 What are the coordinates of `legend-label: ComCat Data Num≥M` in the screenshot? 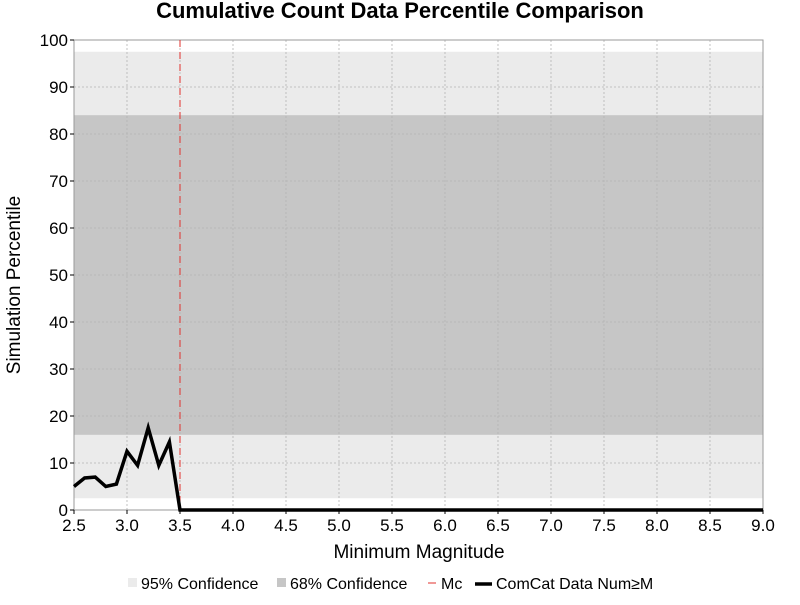 It's located at (574, 584).